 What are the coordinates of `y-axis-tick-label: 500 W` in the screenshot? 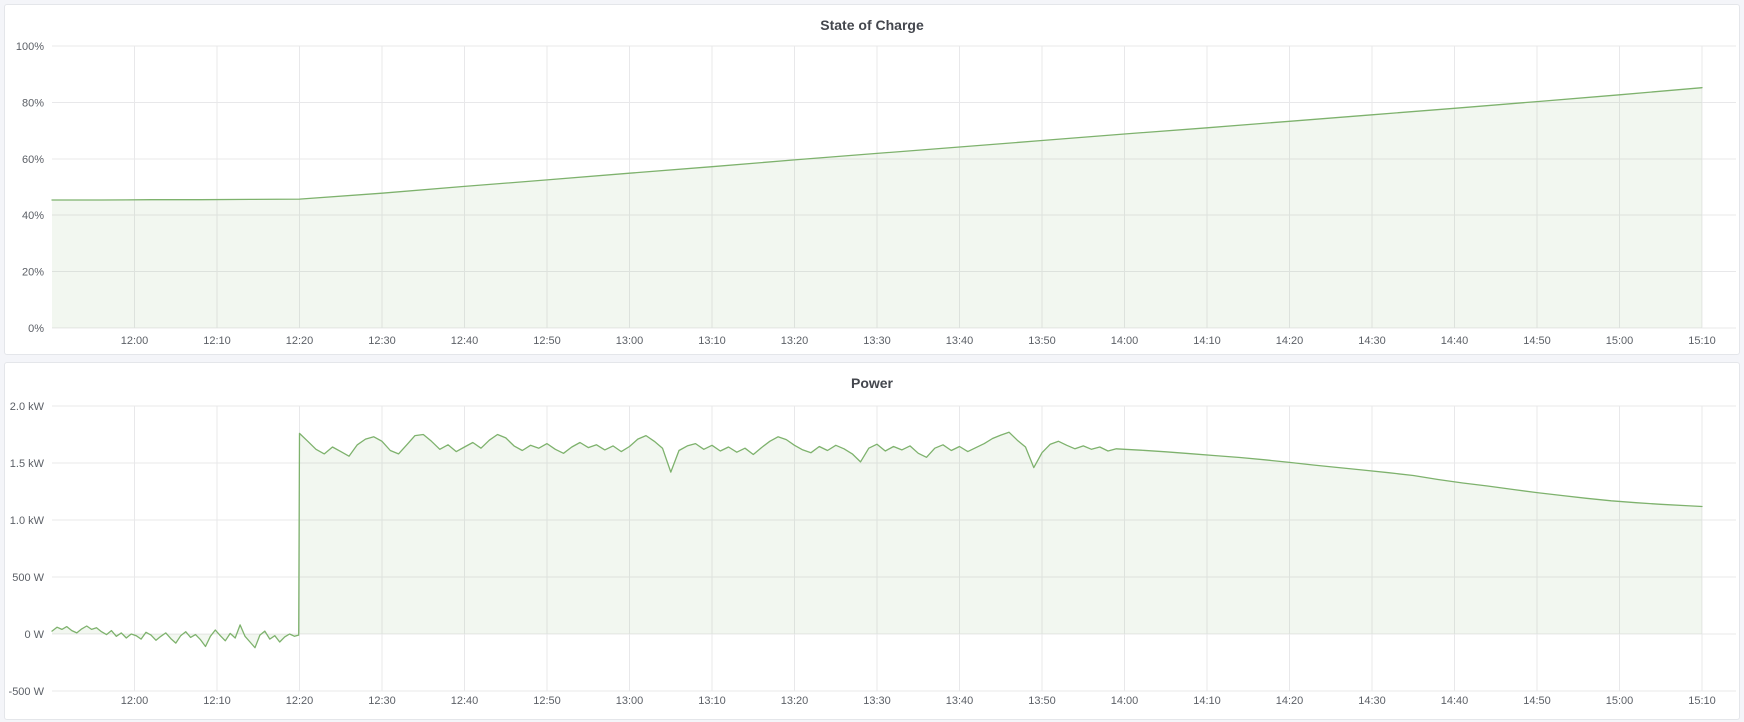 It's located at (28, 578).